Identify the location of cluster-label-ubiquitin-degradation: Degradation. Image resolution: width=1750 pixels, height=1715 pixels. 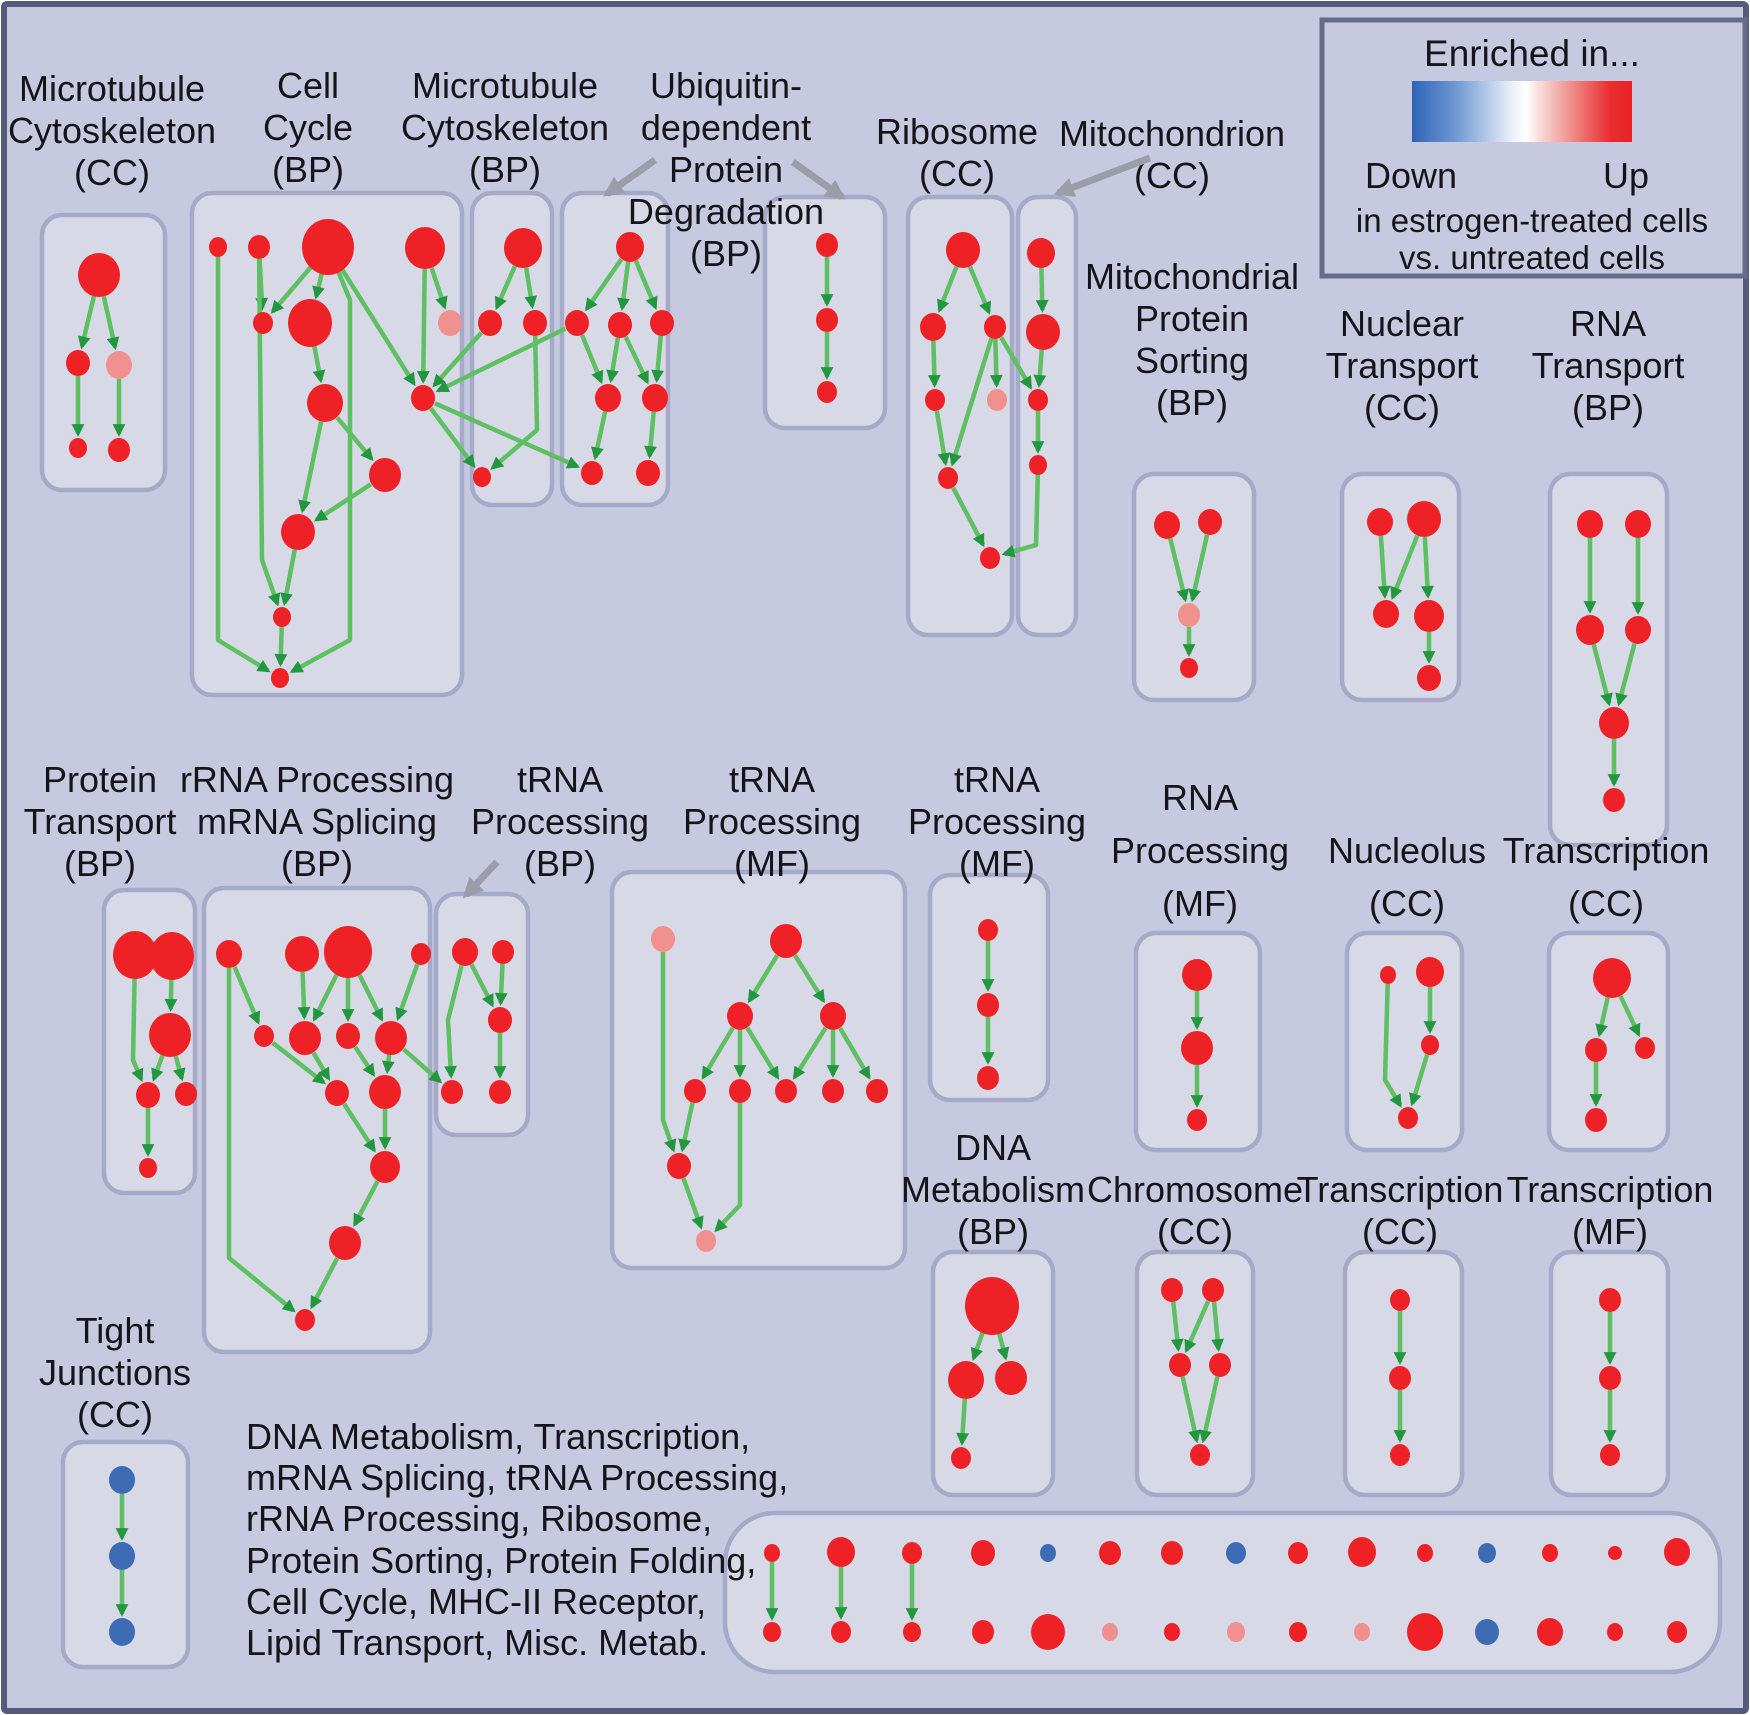
(726, 211).